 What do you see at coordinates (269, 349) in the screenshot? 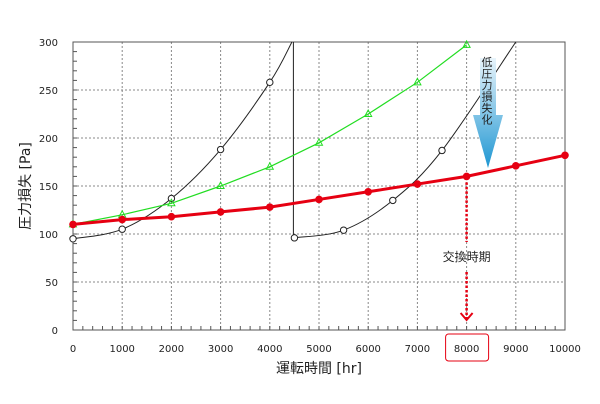
I see `x-tick-label: 4000` at bounding box center [269, 349].